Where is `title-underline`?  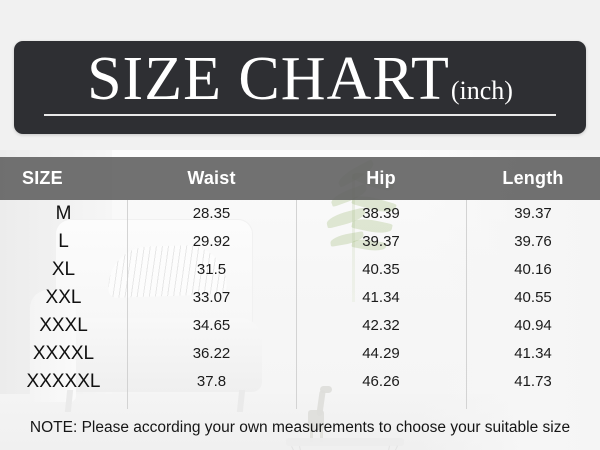 title-underline is located at coordinates (300, 115).